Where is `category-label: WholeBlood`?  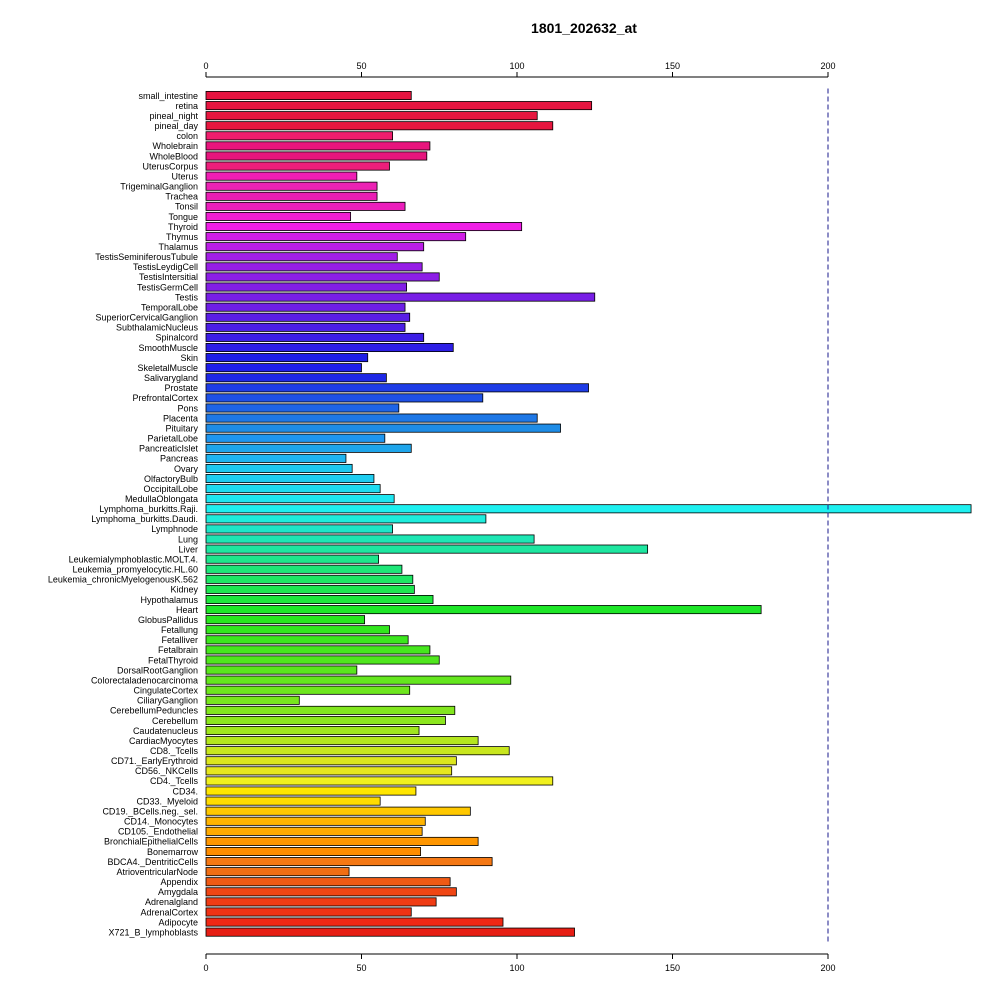
category-label: WholeBlood is located at coordinates (173, 156).